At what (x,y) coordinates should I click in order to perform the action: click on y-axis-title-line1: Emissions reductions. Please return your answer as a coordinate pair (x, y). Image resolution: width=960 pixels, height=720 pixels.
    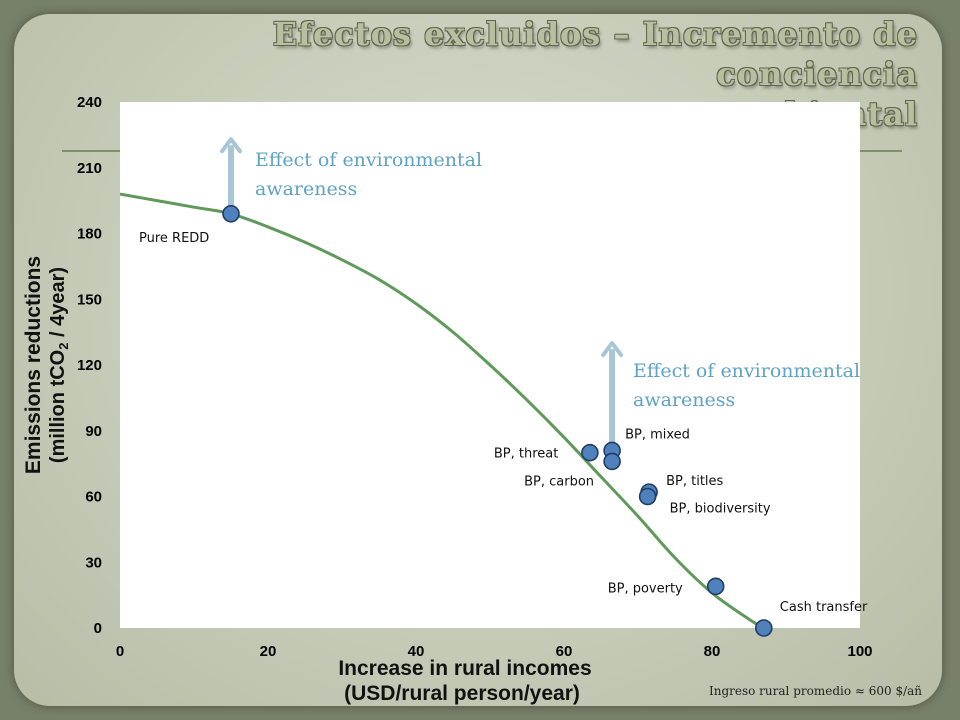
    Looking at the image, I should click on (33, 365).